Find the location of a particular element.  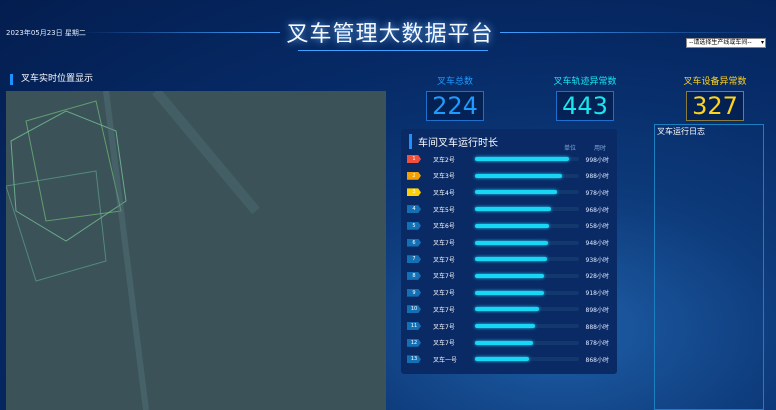

runtime-hours: 888小时 is located at coordinates (597, 327).